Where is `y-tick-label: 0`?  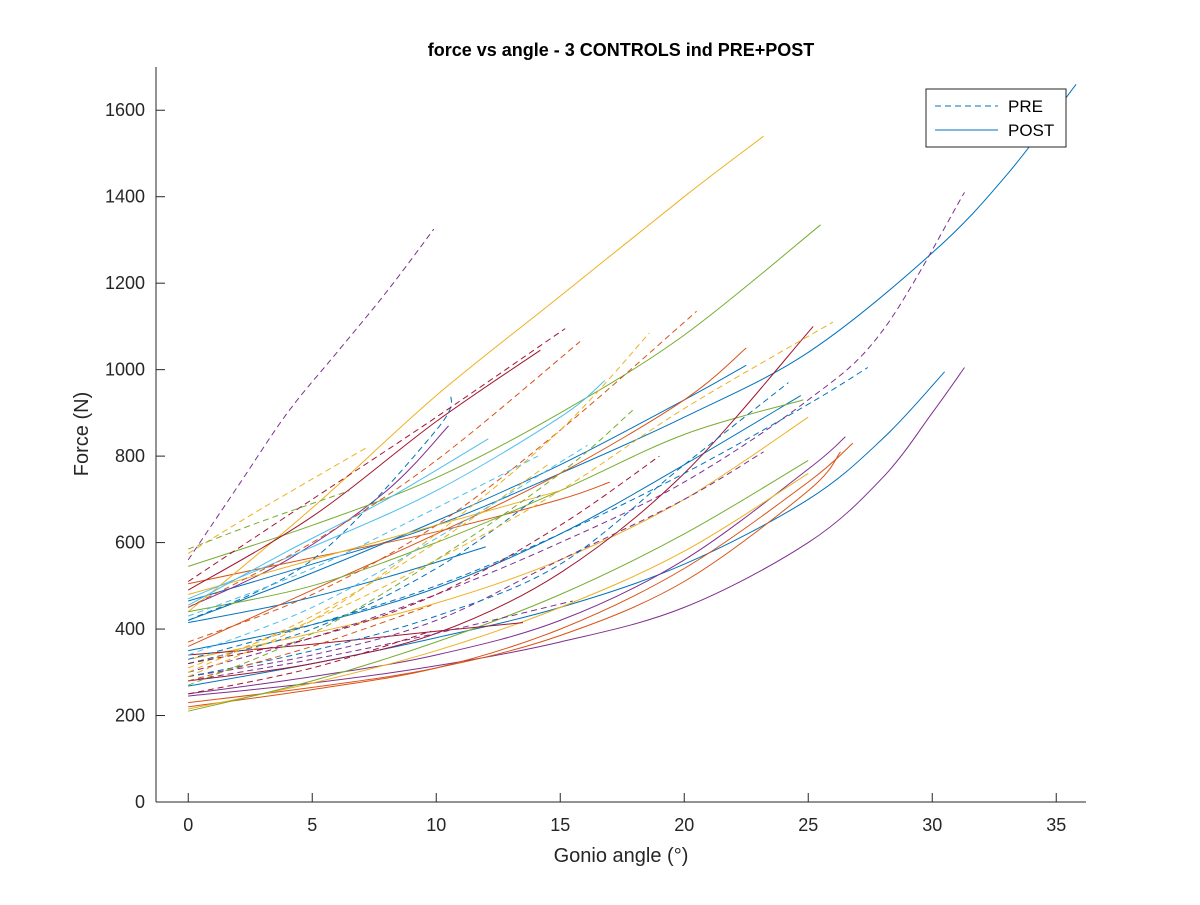 y-tick-label: 0 is located at coordinates (140, 802).